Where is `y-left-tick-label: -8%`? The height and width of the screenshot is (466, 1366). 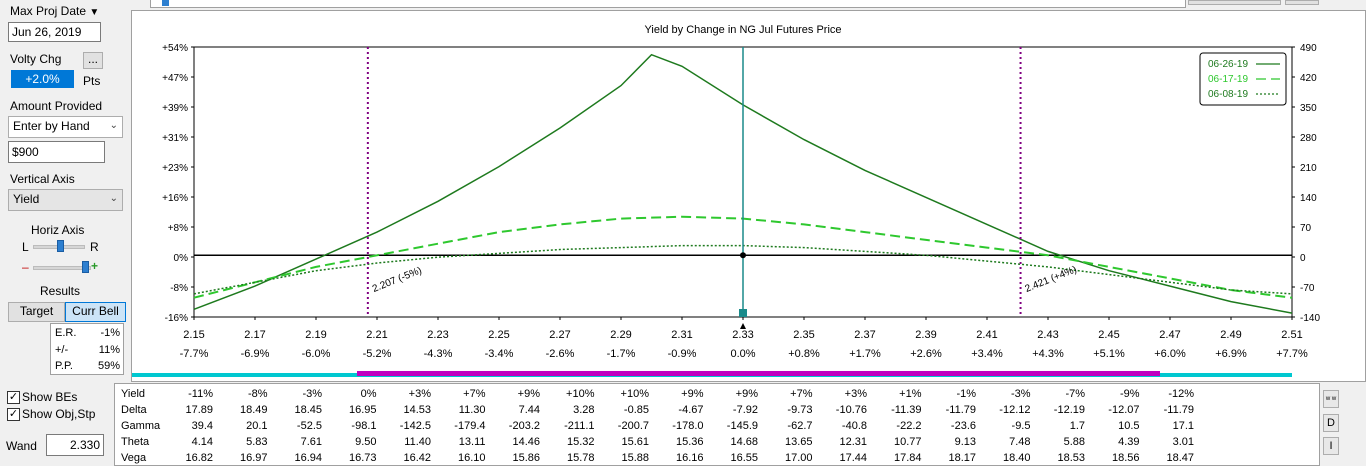
y-left-tick-label: -8% is located at coordinates (179, 288).